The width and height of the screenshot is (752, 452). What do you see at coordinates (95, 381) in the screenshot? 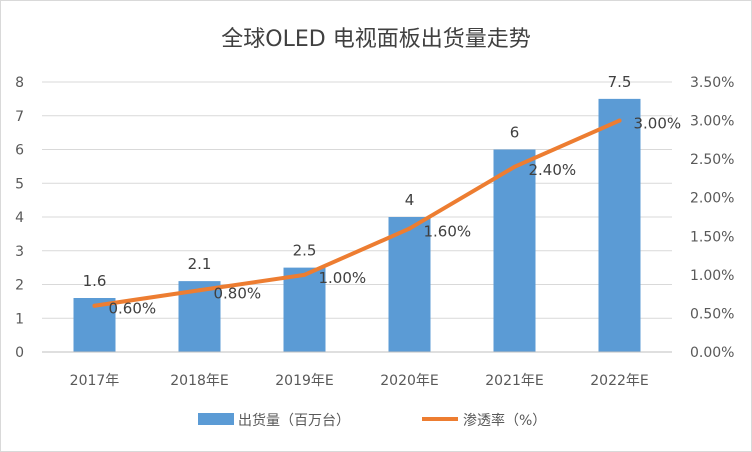
I see `x-tick-label: 2017年` at bounding box center [95, 381].